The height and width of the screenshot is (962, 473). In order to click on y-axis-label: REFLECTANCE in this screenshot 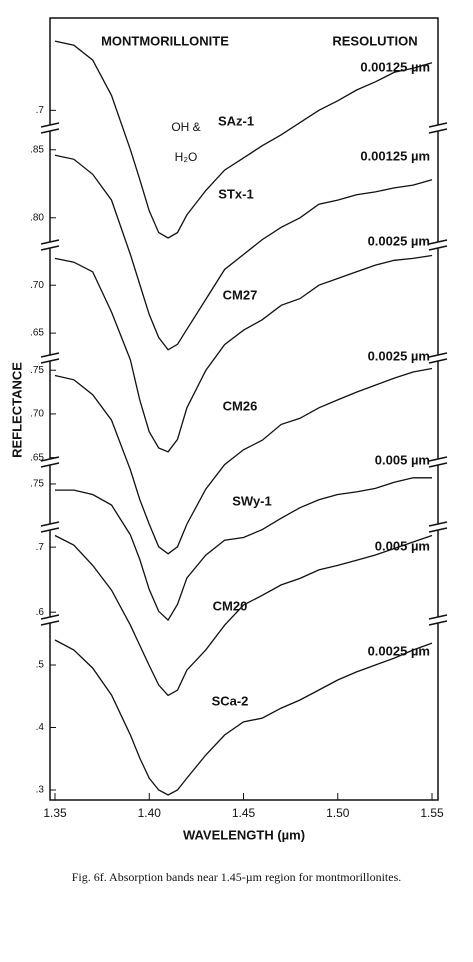, I will do `click(16, 410)`.